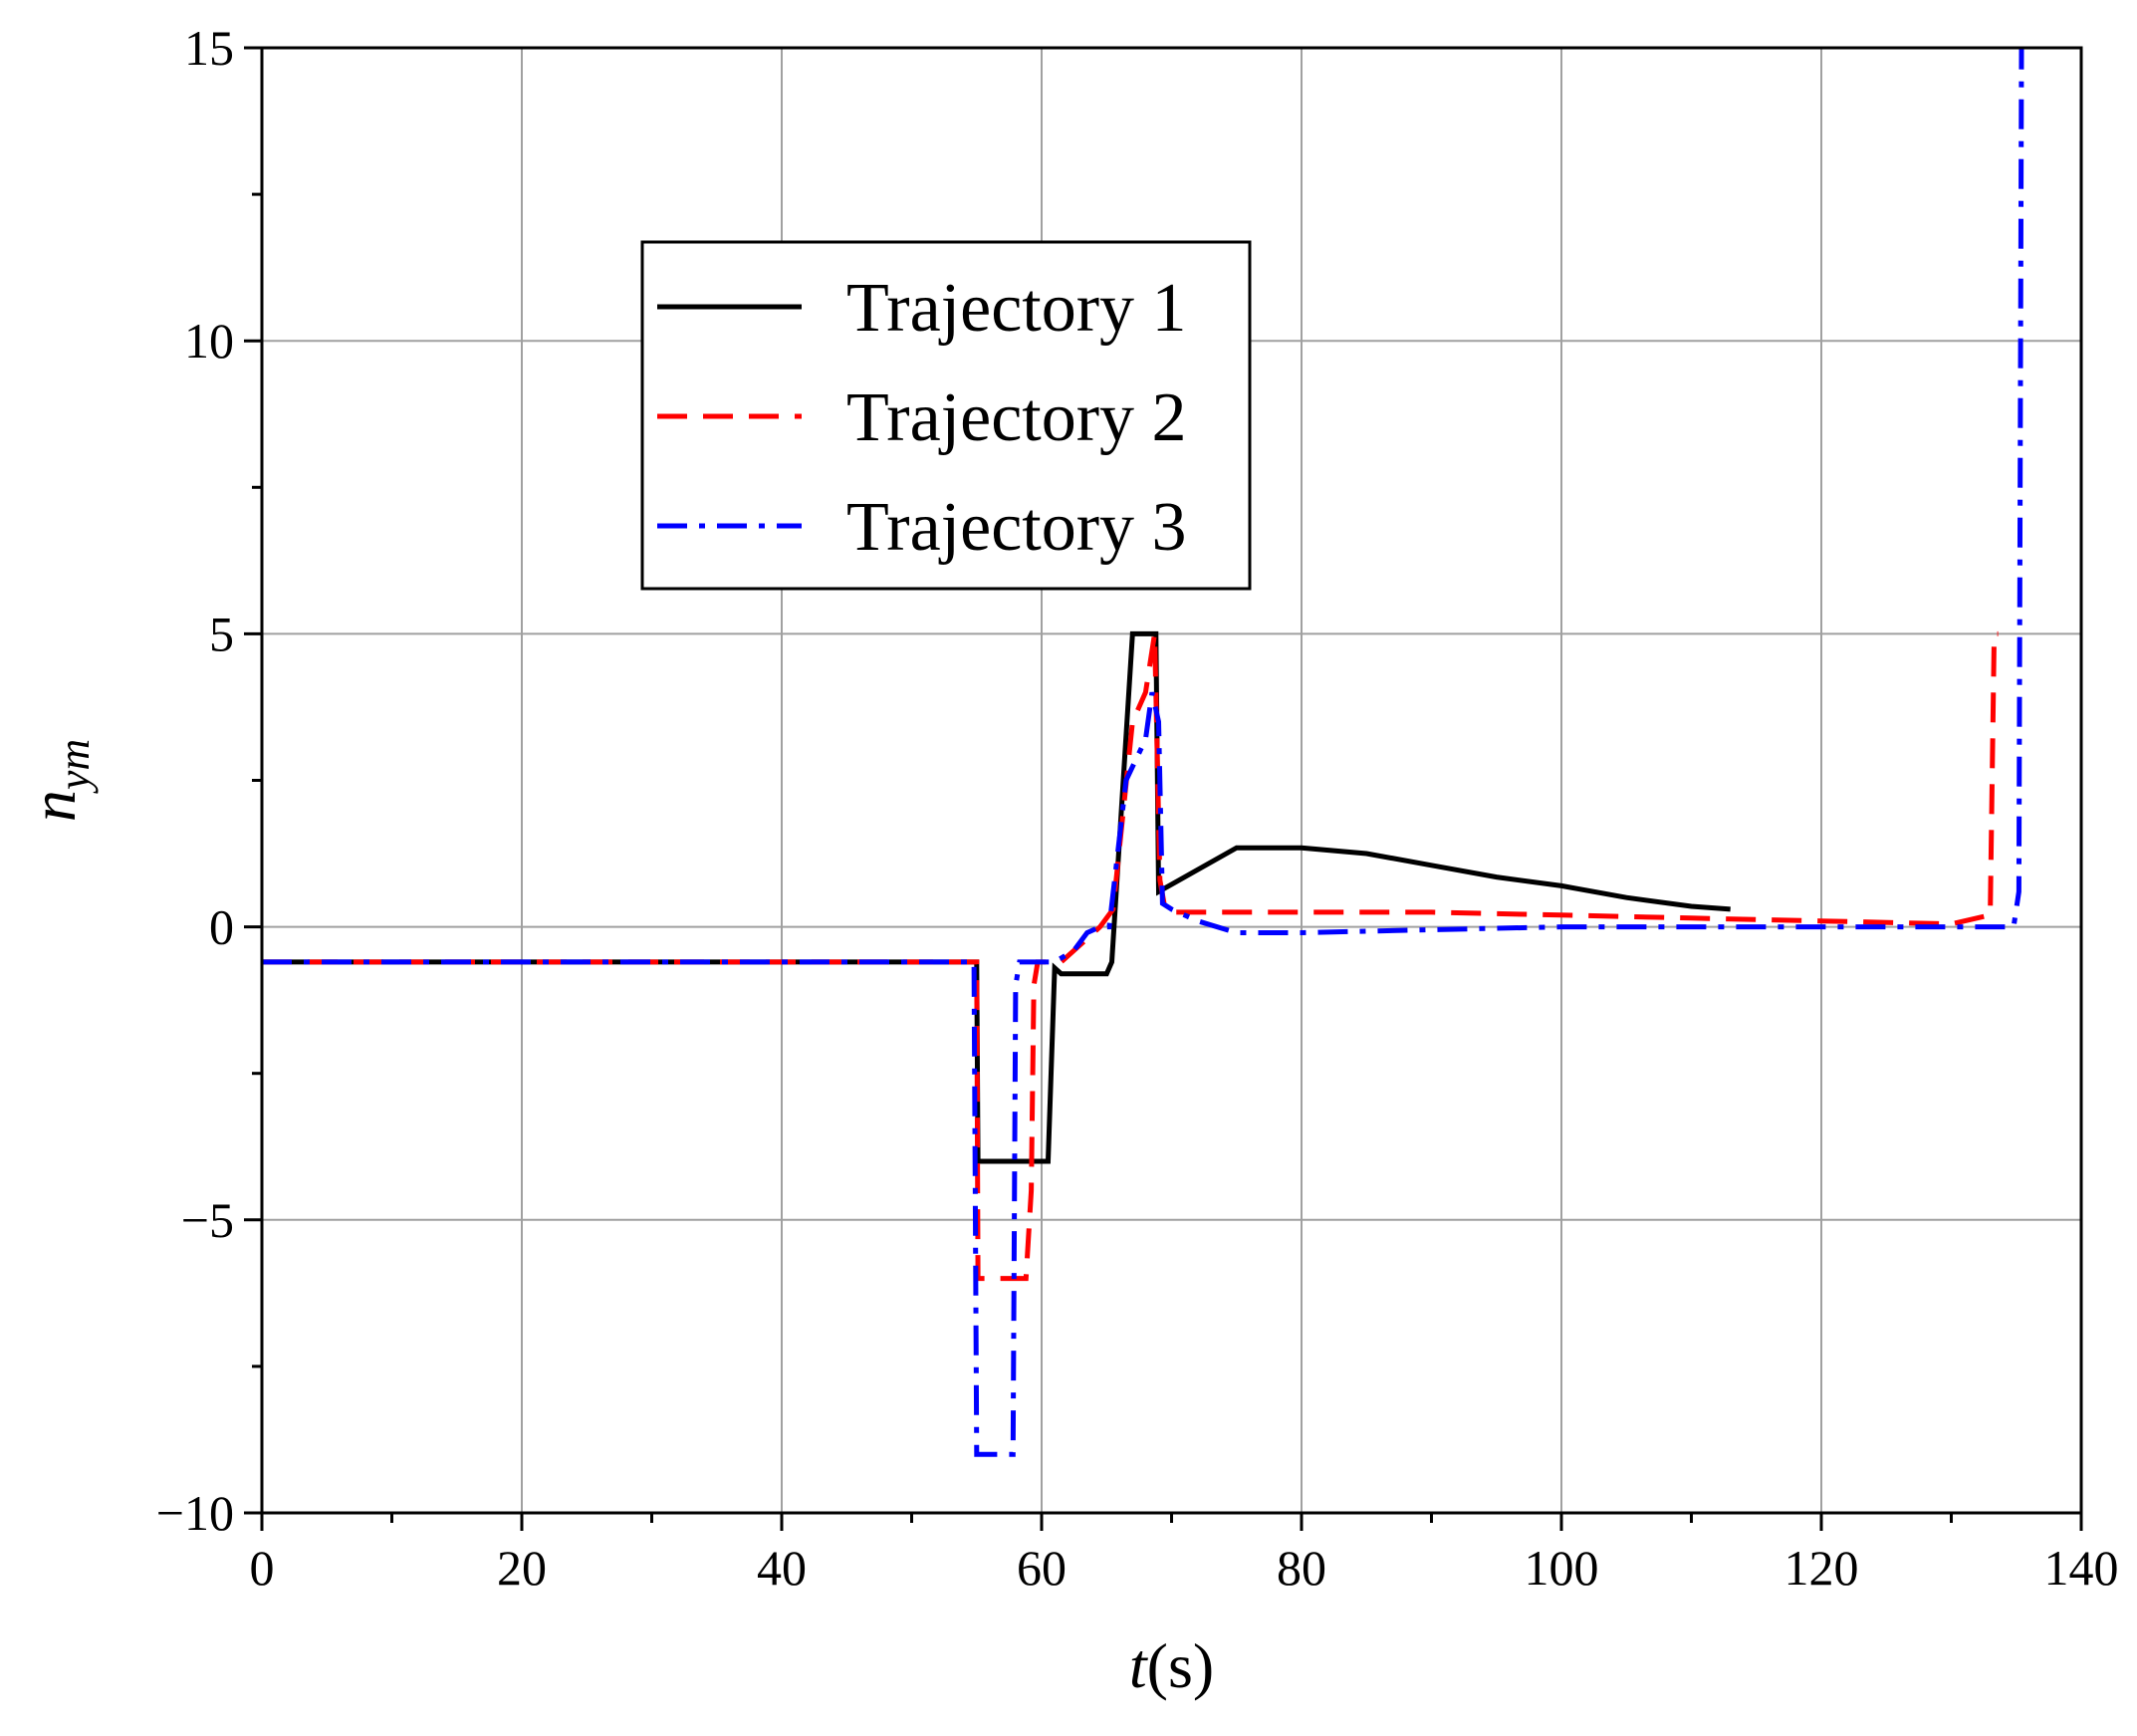 The image size is (2137, 1736). I want to click on legend-label-1: Trajectory 1, so click(1016, 308).